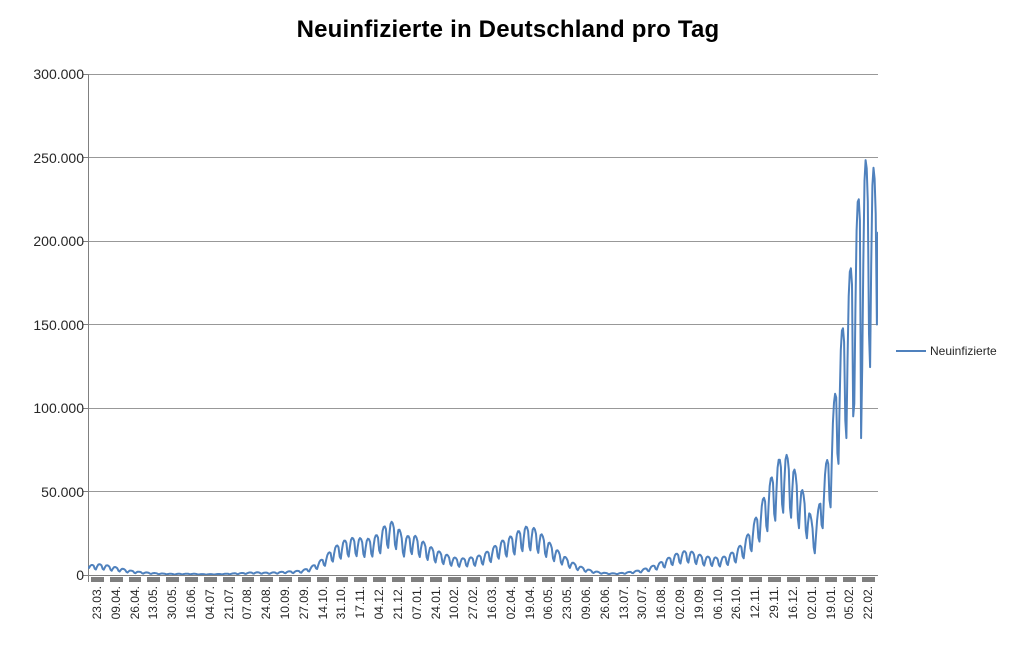 The height and width of the screenshot is (649, 1016). I want to click on x-axis-label: 07.01., so click(416, 603).